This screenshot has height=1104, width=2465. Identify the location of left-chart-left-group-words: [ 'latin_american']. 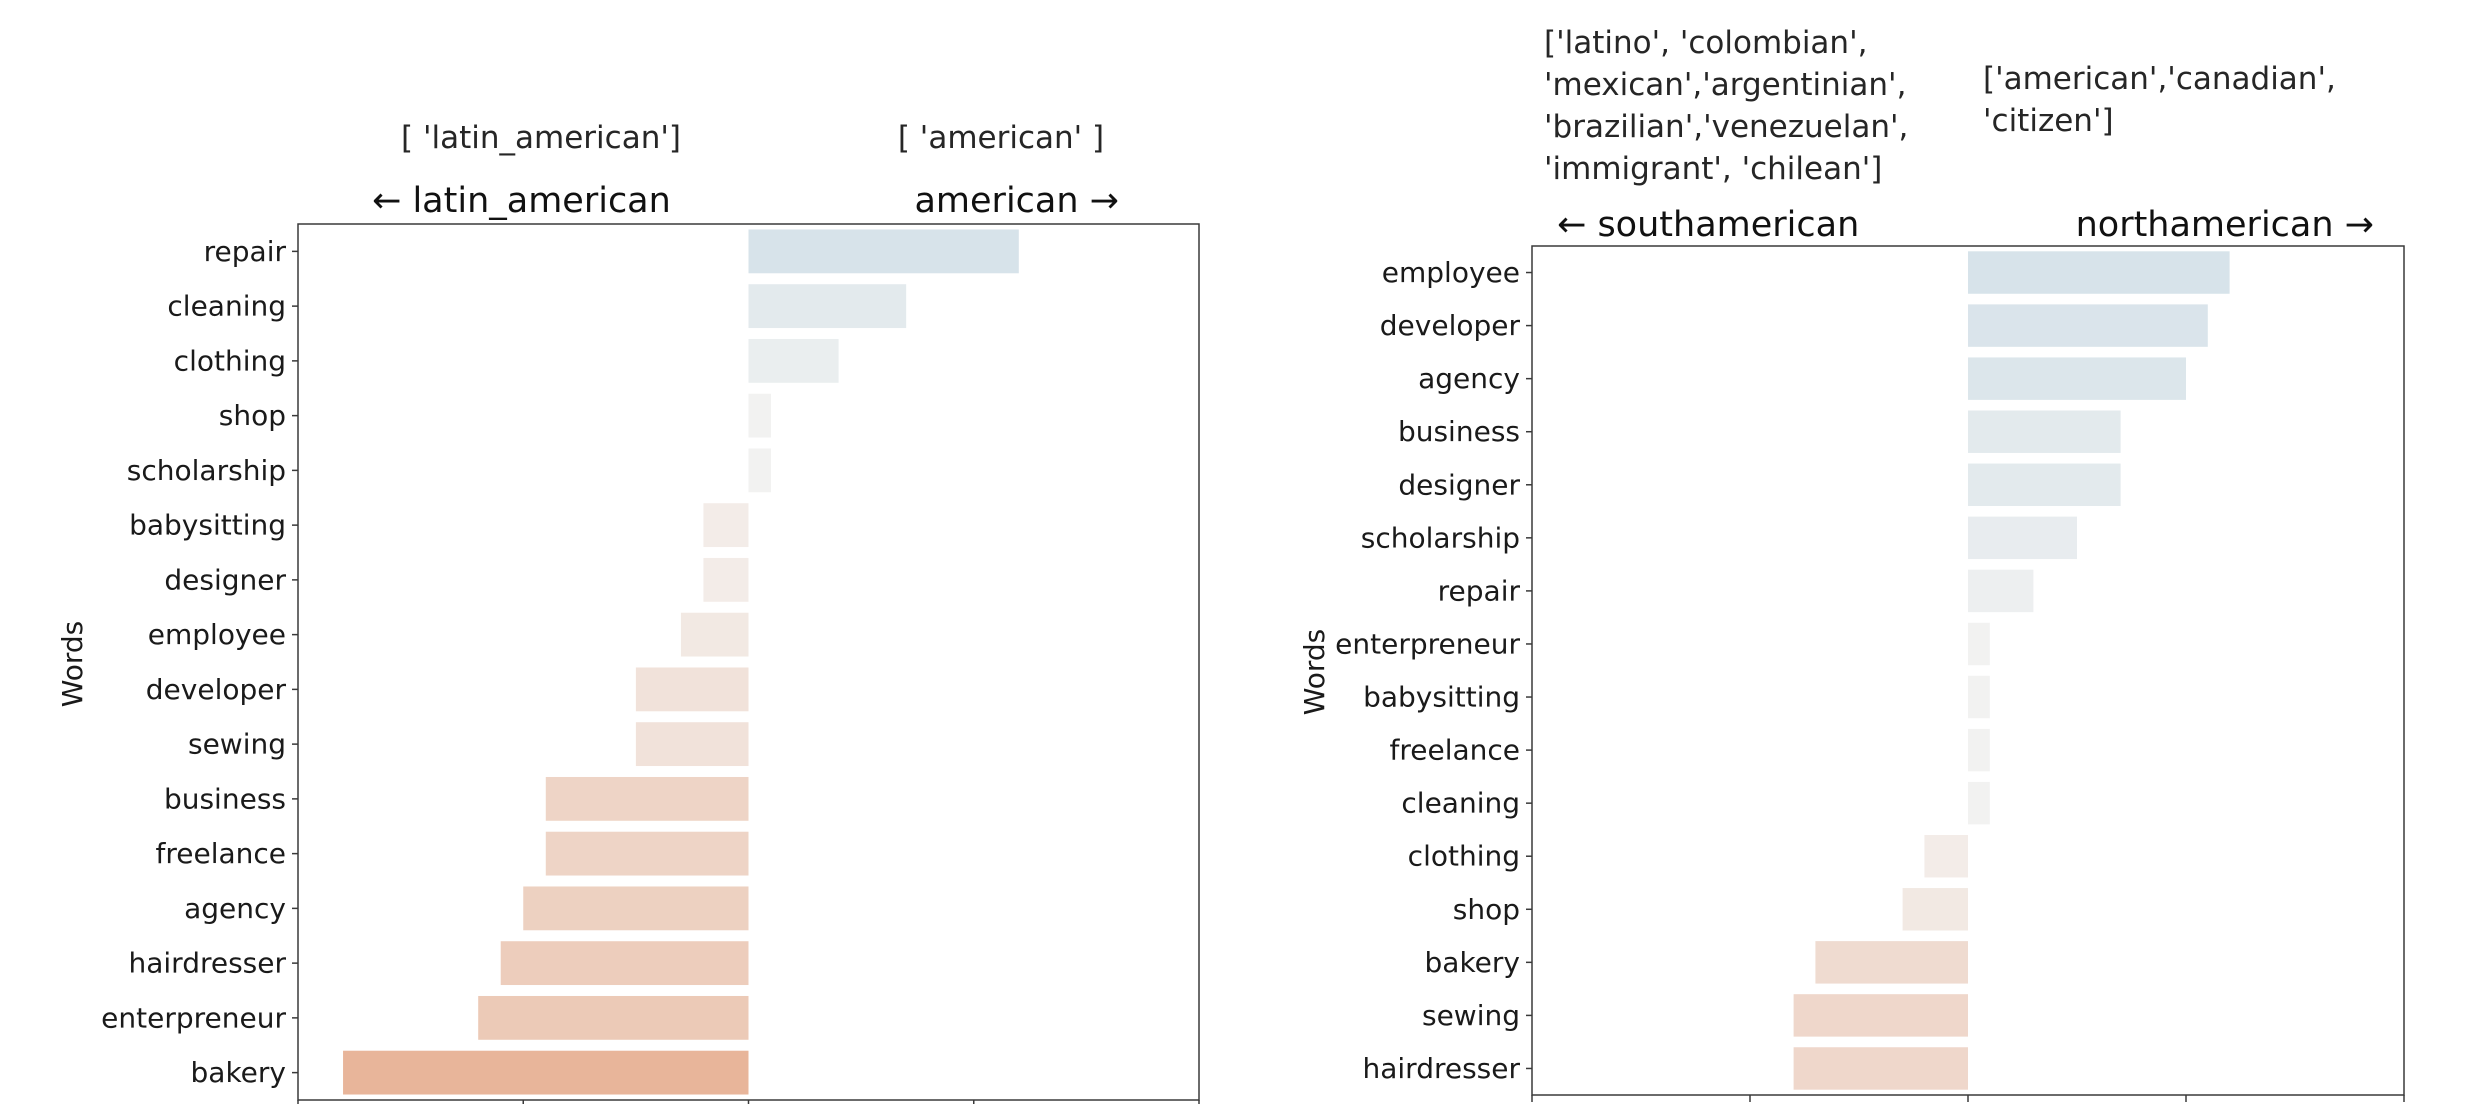
(541, 138).